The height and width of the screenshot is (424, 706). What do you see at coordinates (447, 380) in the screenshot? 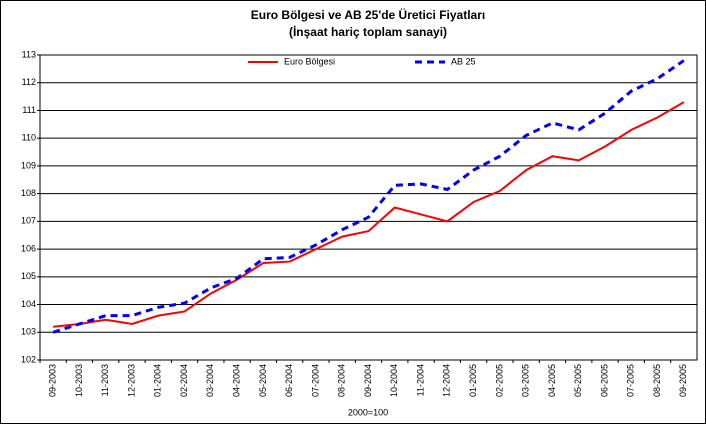
I see `x-tick-label: 12-2004` at bounding box center [447, 380].